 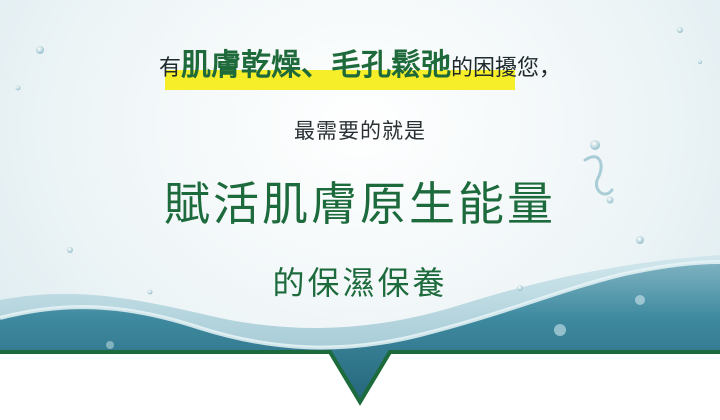 What do you see at coordinates (360, 283) in the screenshot?
I see `main-subtitle: 的保濕保養` at bounding box center [360, 283].